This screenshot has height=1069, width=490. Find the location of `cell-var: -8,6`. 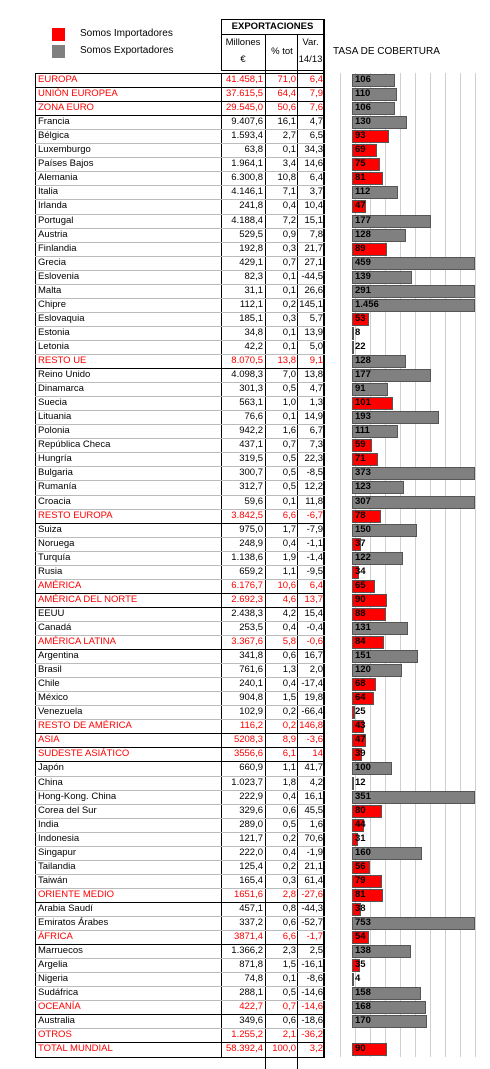

cell-var: -8,6 is located at coordinates (314, 979).